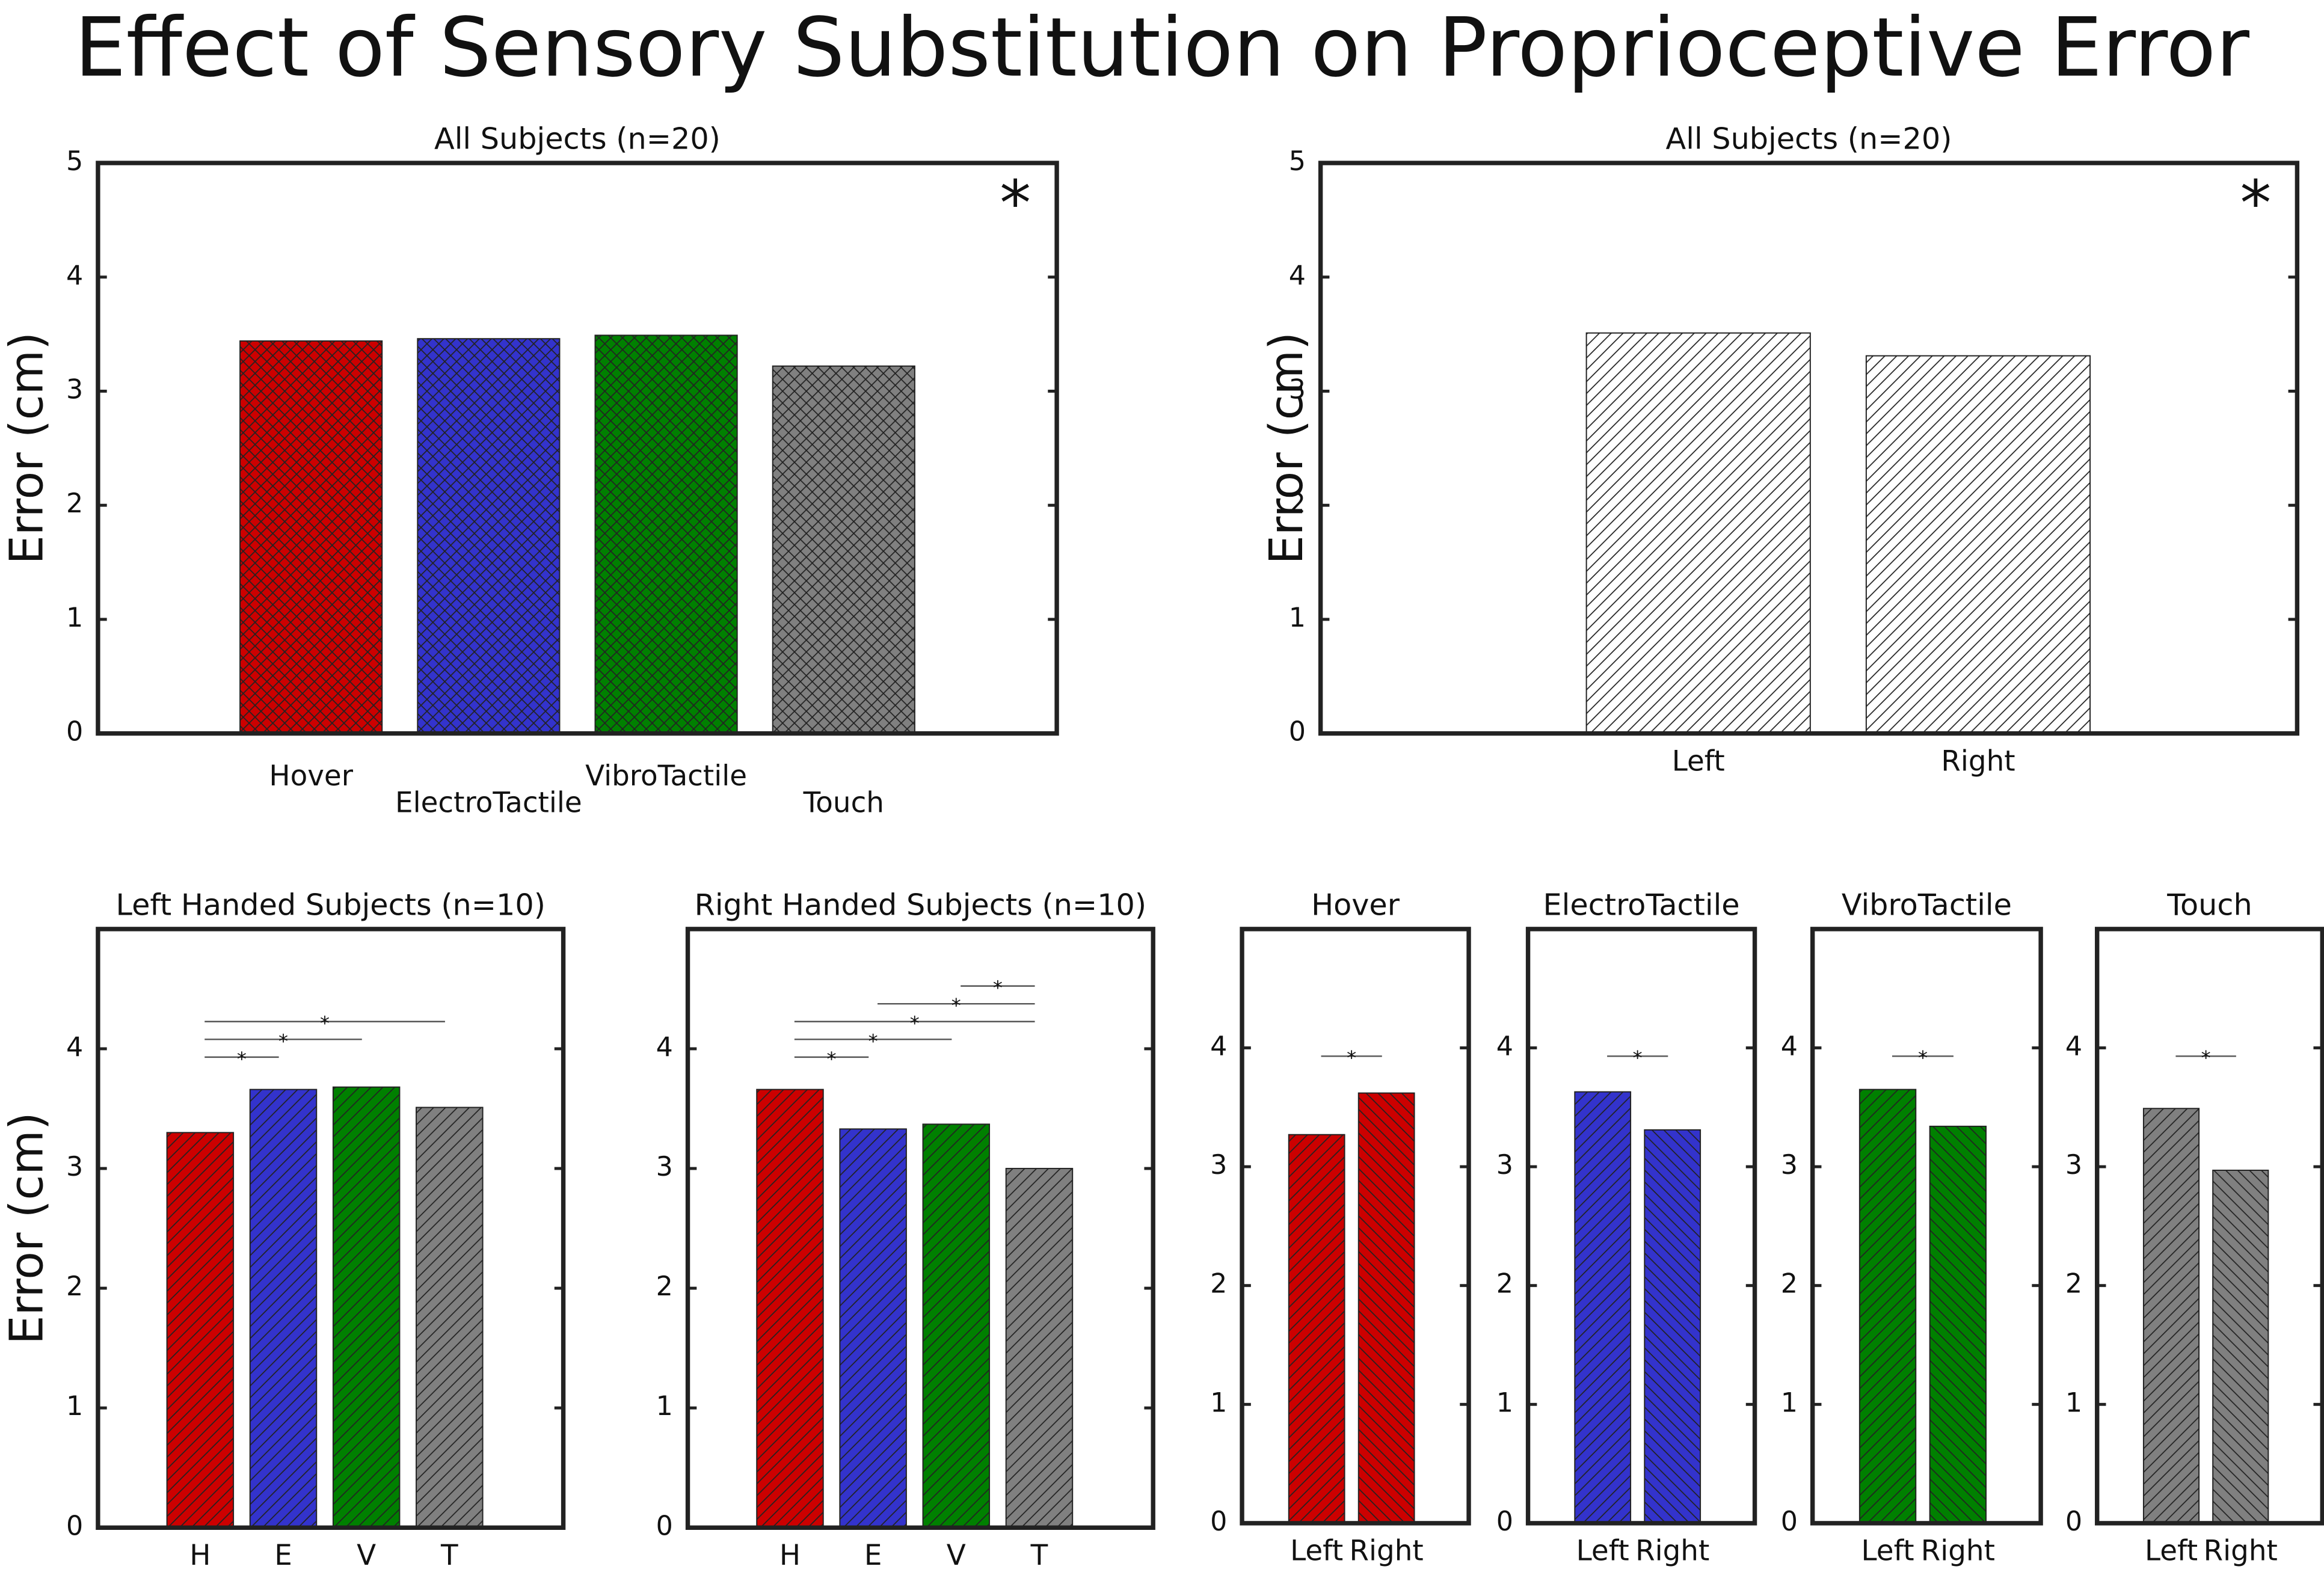  Describe the element at coordinates (921, 904) in the screenshot. I see `chart-title: Right Handed Subjects (n=10)` at that location.